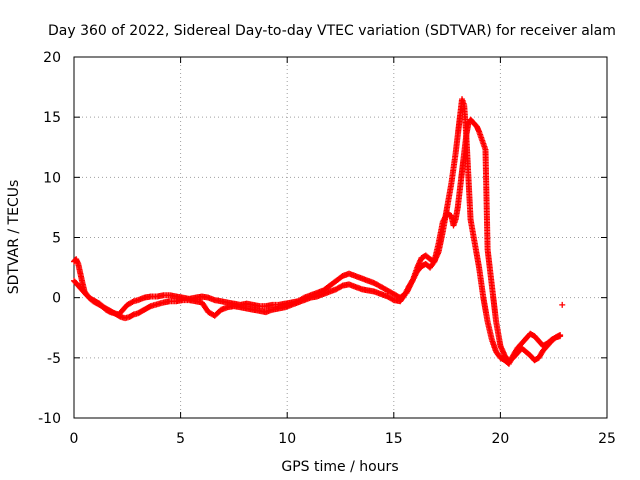 The width and height of the screenshot is (640, 480). What do you see at coordinates (180, 439) in the screenshot?
I see `x-tick-label: 5` at bounding box center [180, 439].